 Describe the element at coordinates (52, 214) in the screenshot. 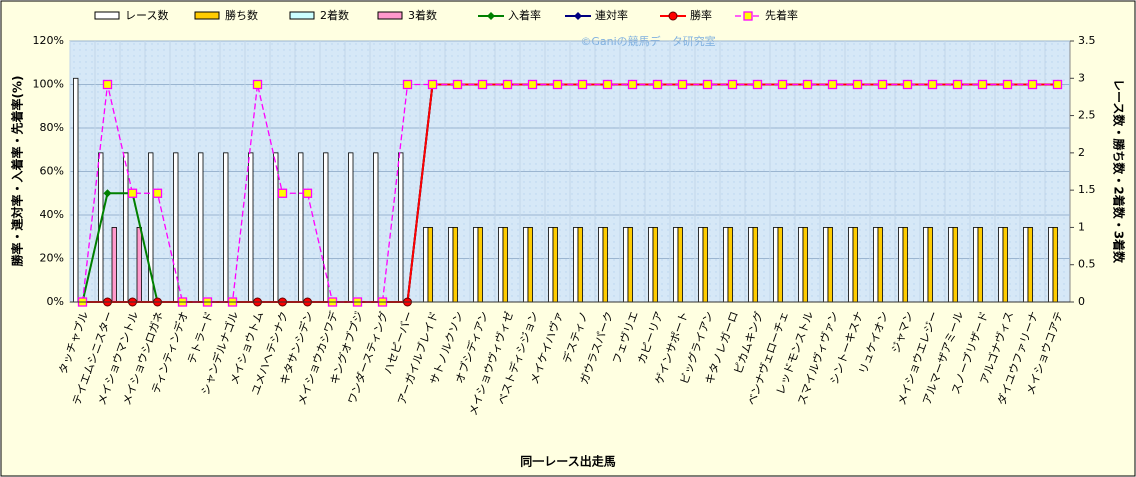

I see `y-tick-label: 40%` at that location.